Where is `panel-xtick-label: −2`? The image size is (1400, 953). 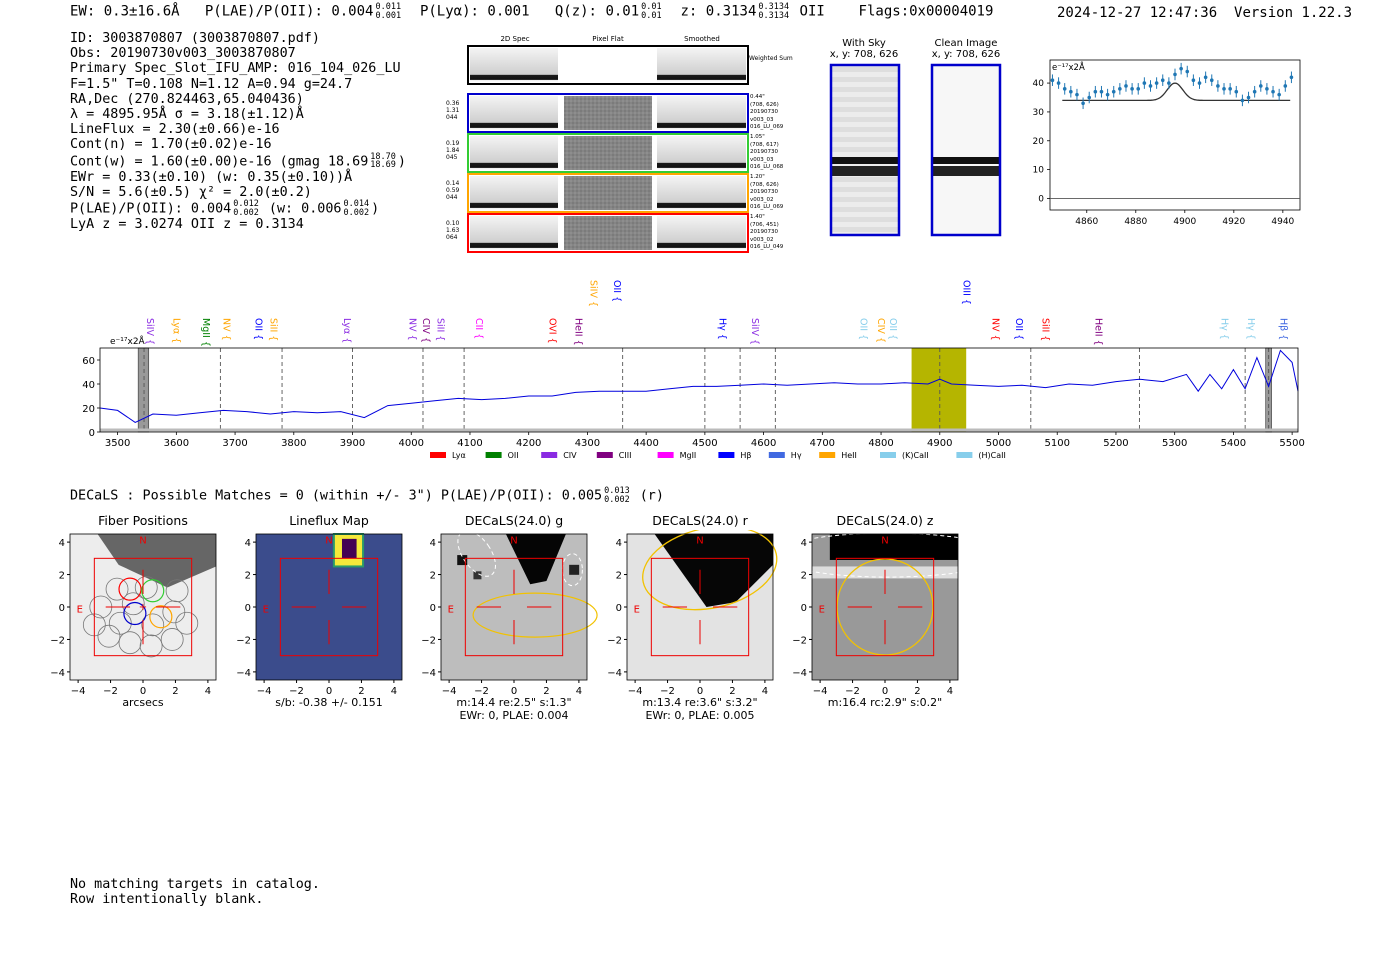 panel-xtick-label: −2 is located at coordinates (667, 691).